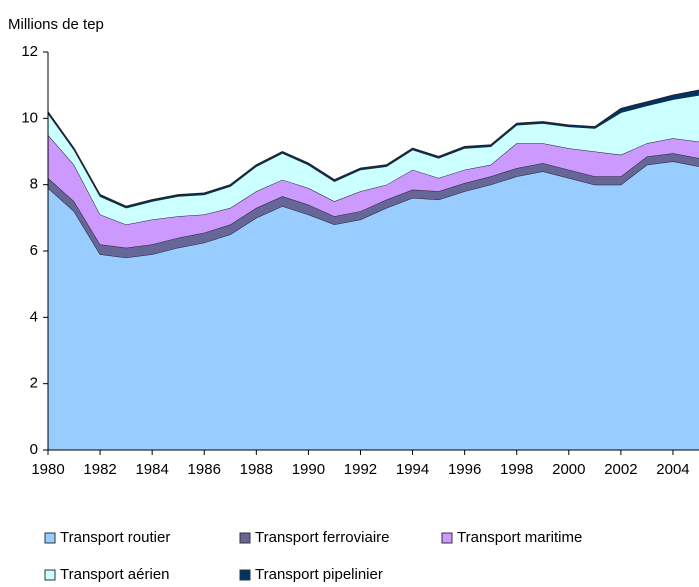 This screenshot has width=699, height=587. I want to click on x-tick-label: 2000, so click(568, 469).